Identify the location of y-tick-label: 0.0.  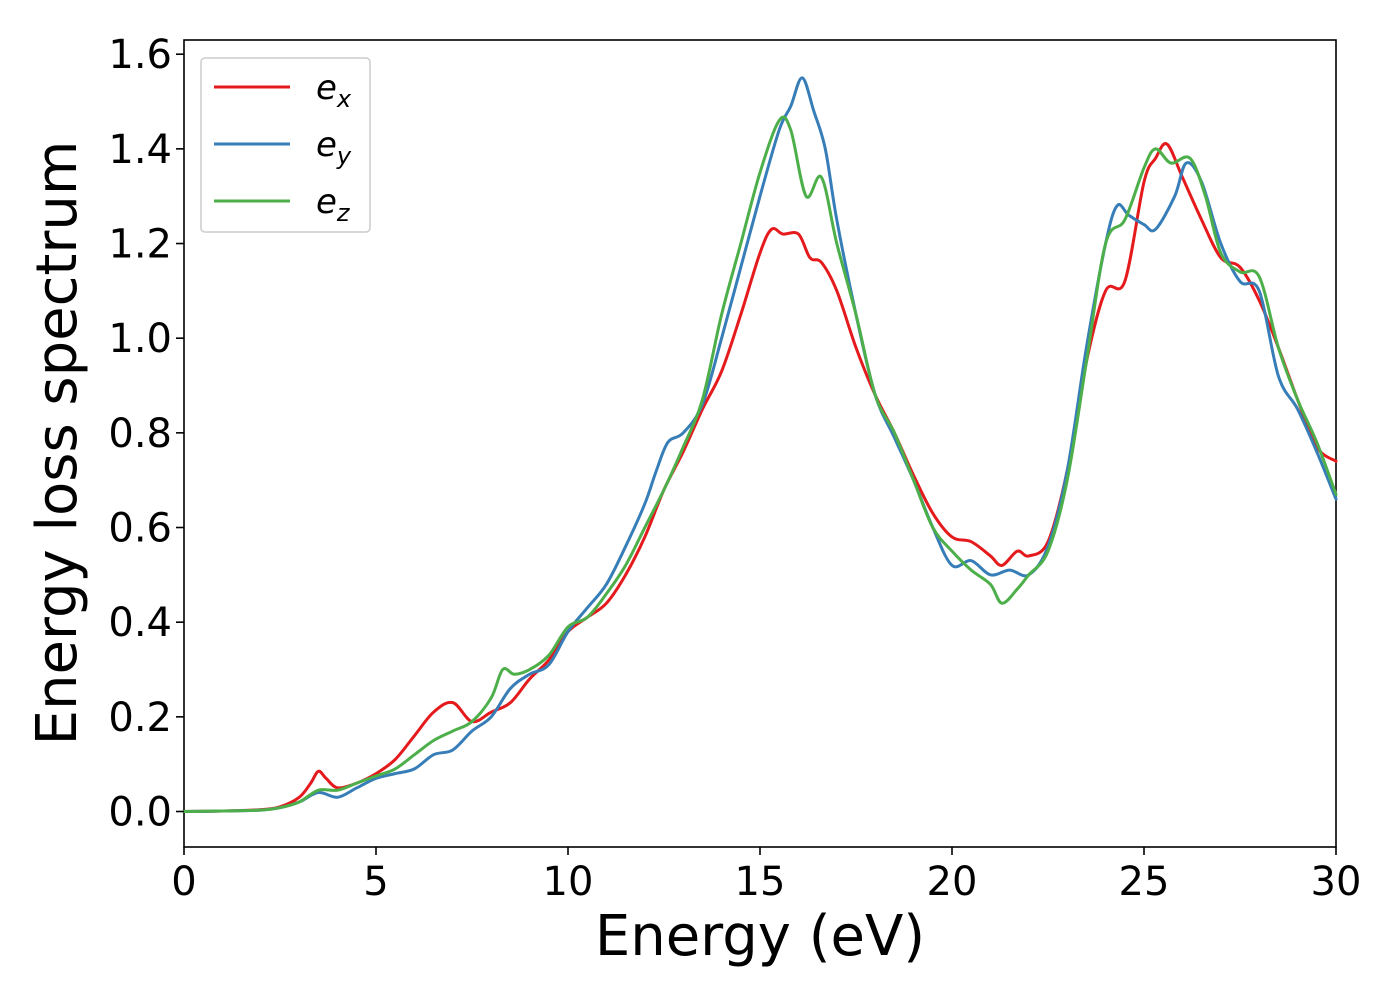
(140, 813).